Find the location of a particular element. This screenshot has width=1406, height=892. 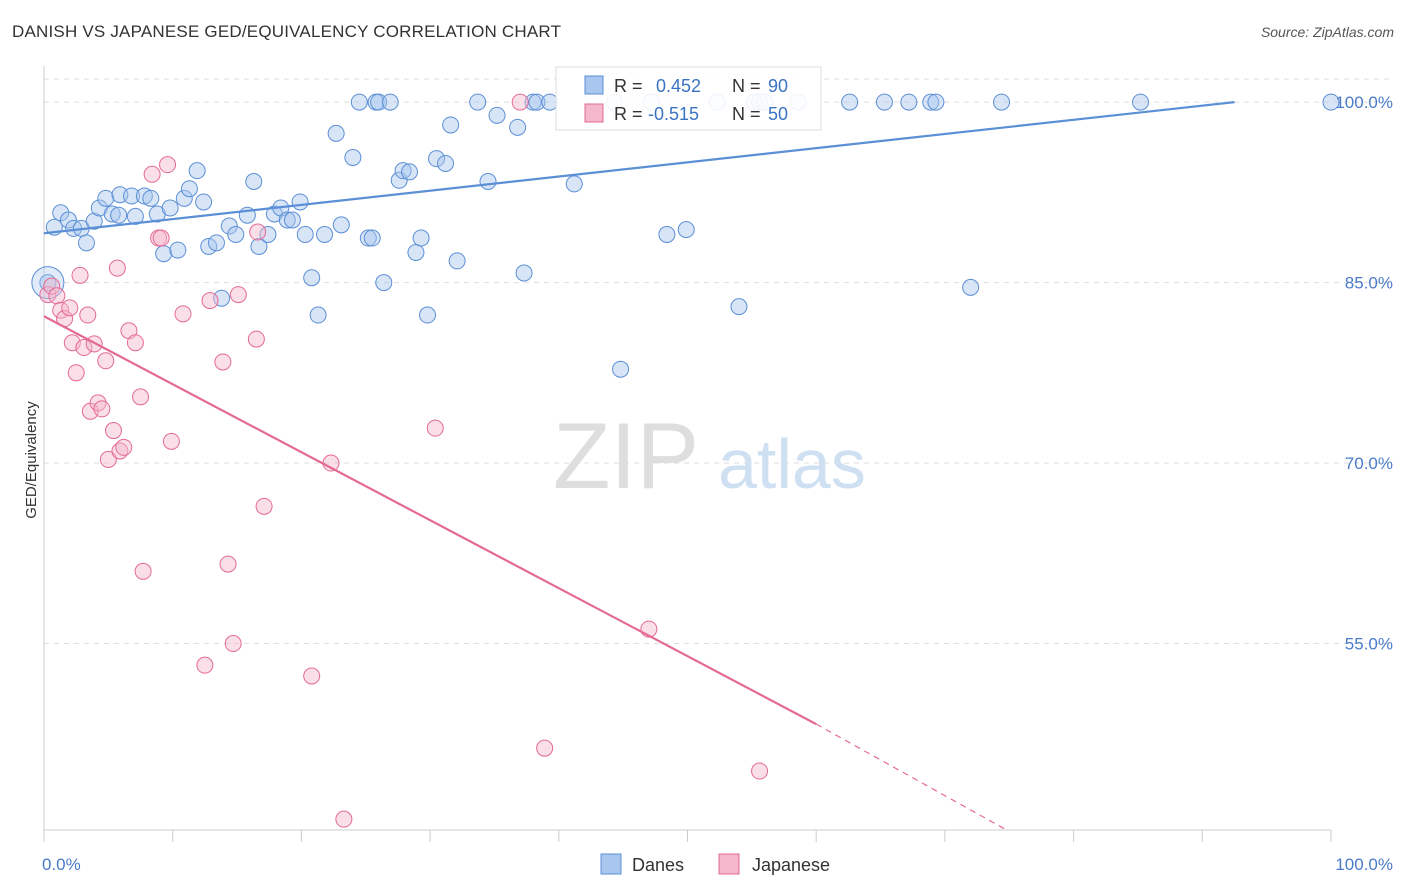

legend-label-danes: Danes is located at coordinates (658, 865).